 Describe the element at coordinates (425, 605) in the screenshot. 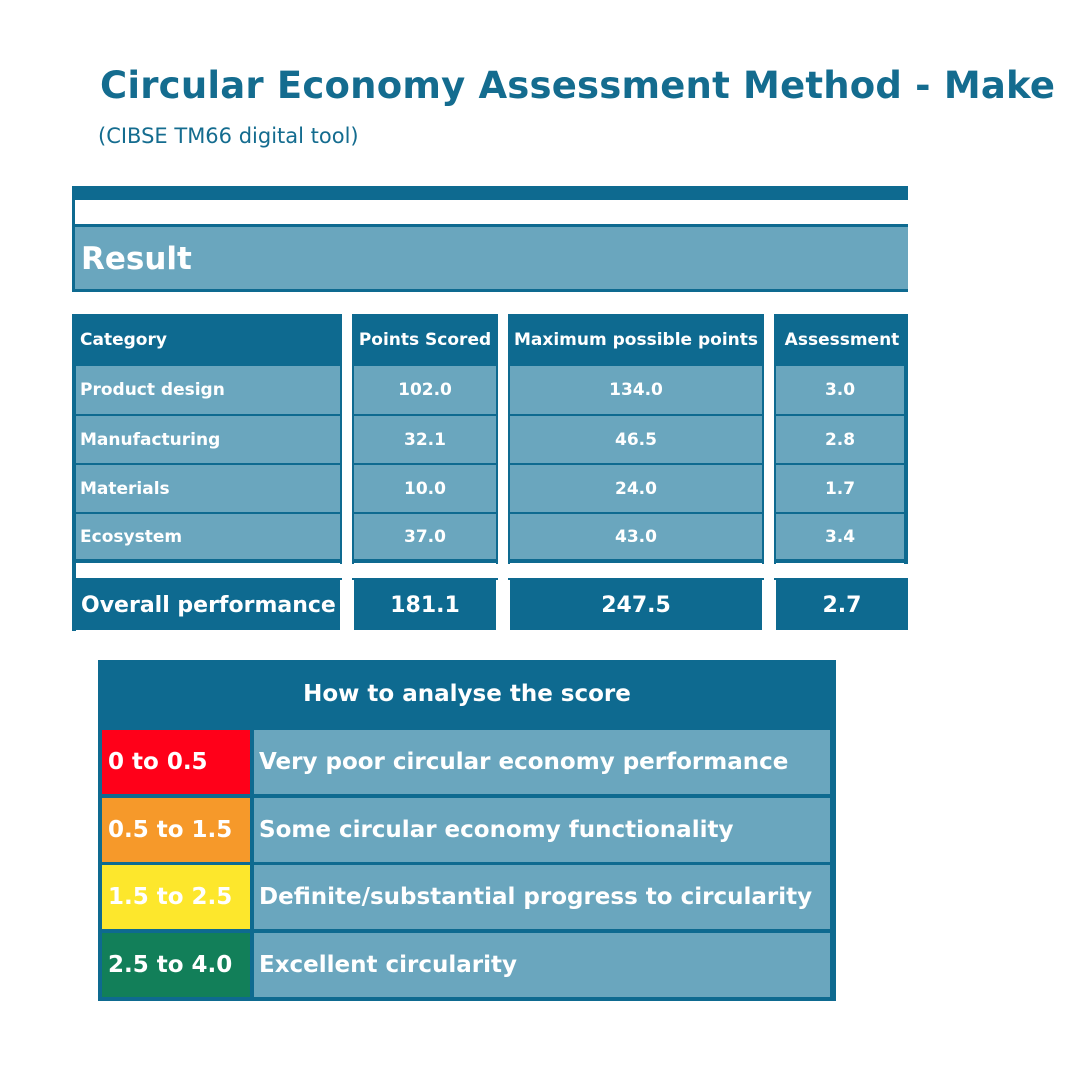

I see `overall-points: 181.1` at that location.